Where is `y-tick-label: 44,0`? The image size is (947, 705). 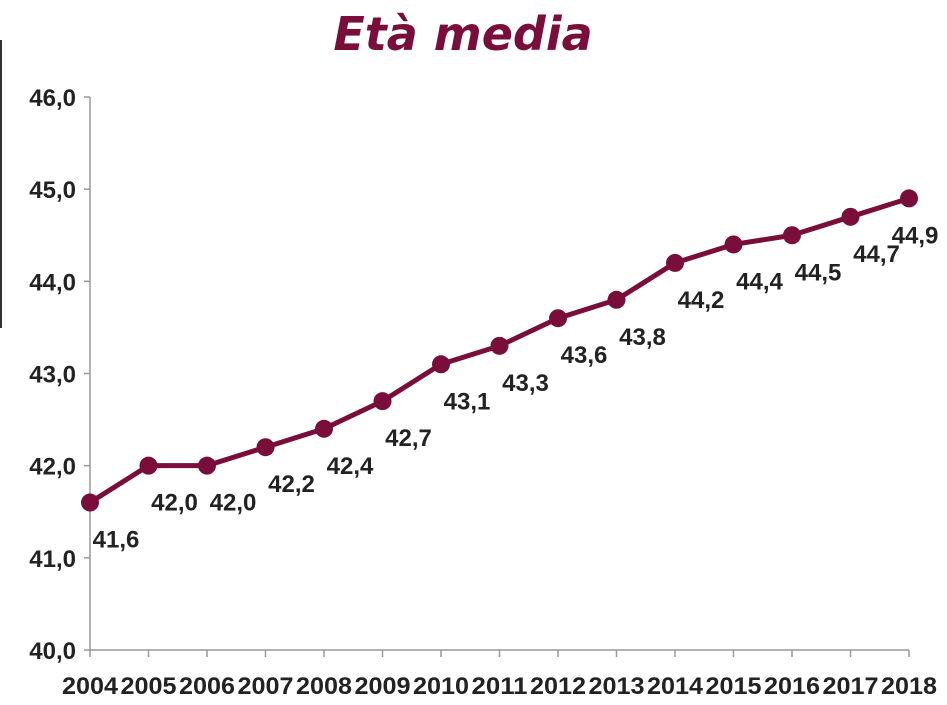
y-tick-label: 44,0 is located at coordinates (52, 282).